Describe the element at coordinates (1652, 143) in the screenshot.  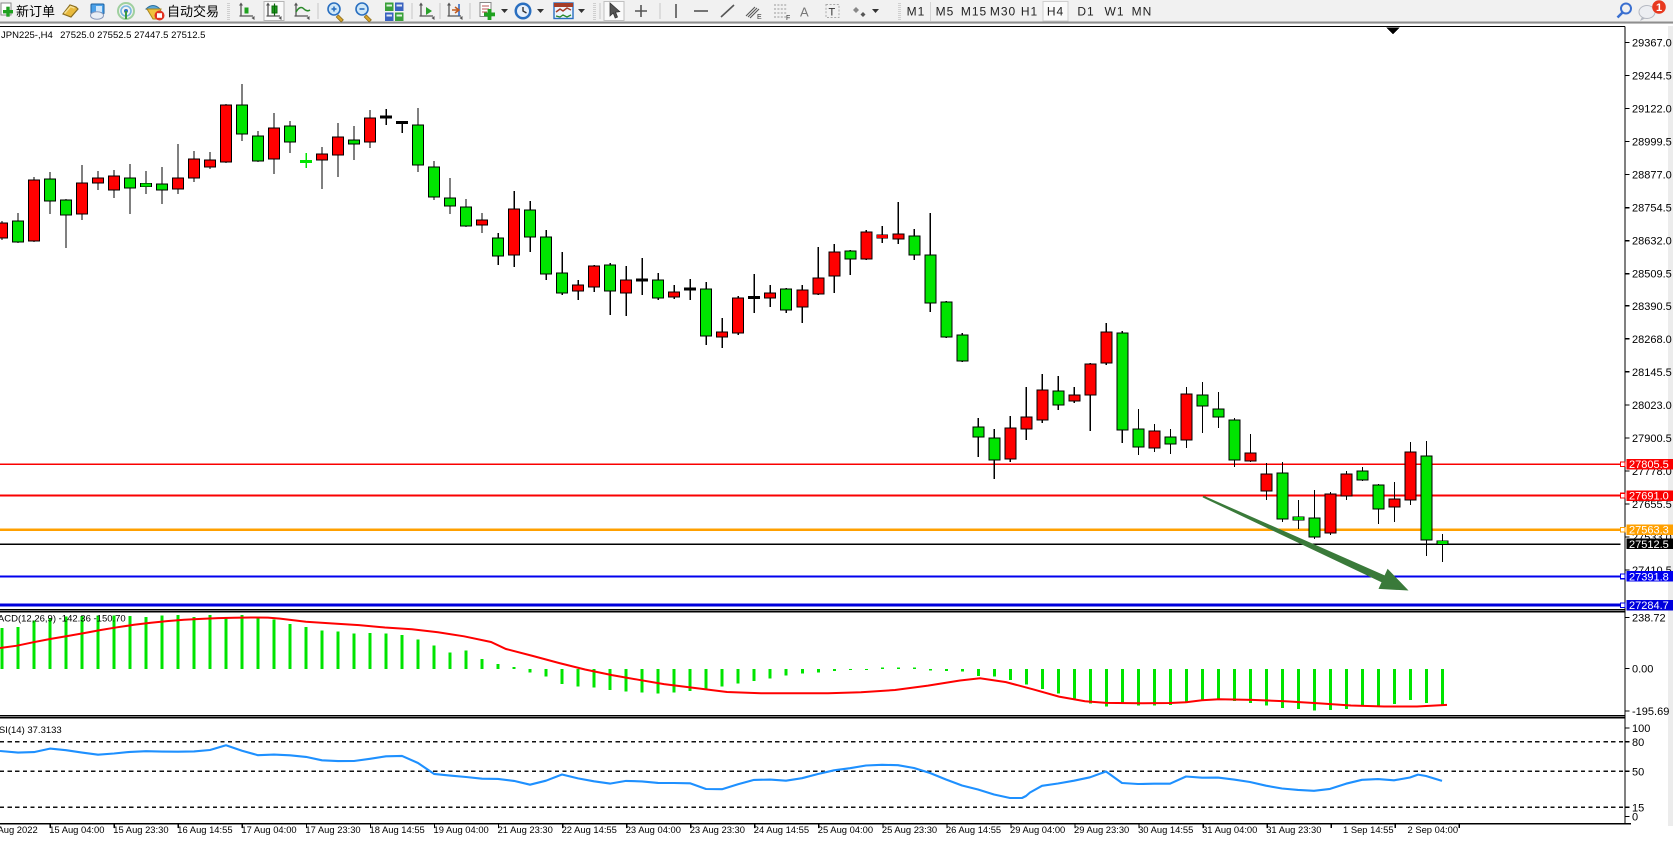
I see `svg-text: 28999.5` at that location.